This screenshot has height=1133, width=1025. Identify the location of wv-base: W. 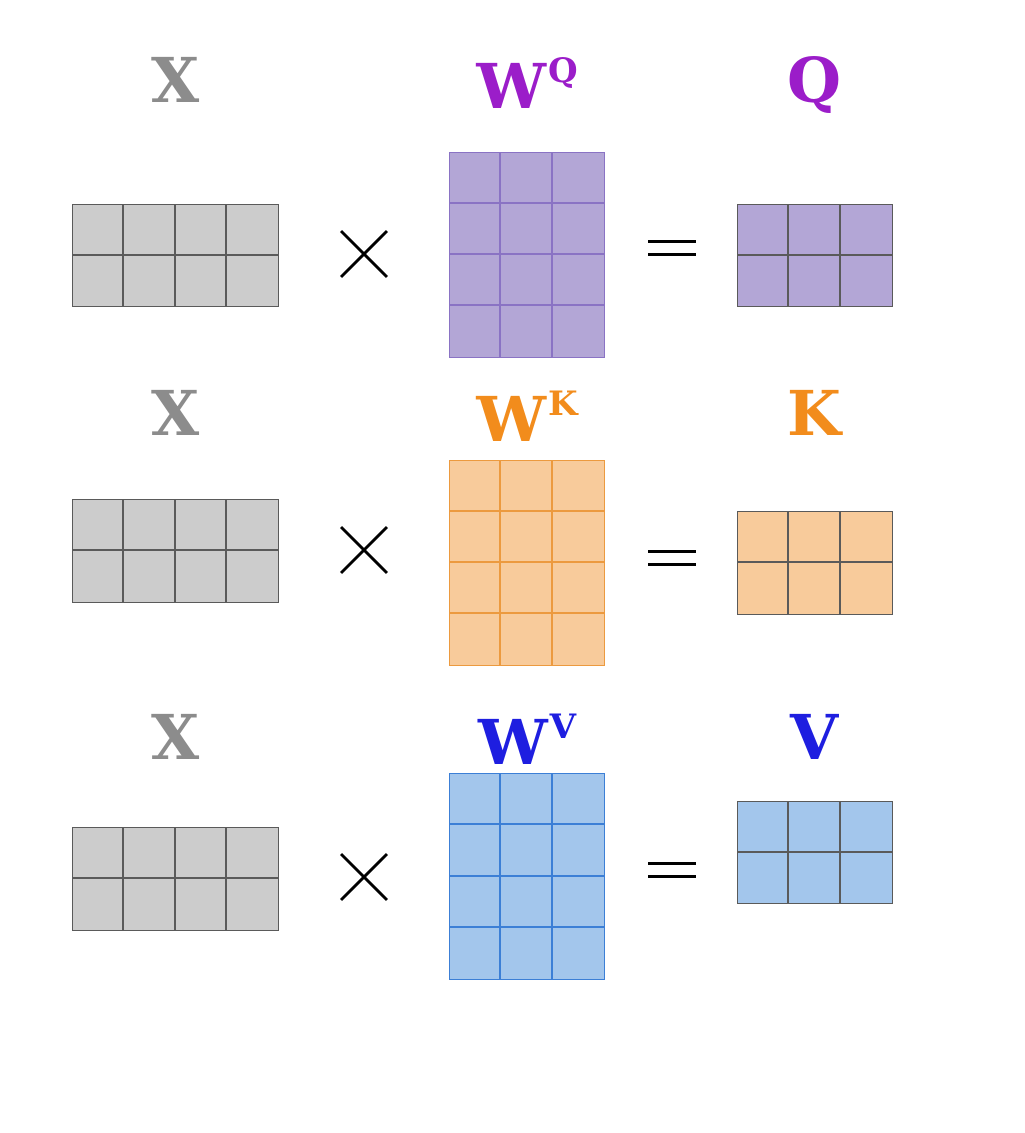
(512, 742).